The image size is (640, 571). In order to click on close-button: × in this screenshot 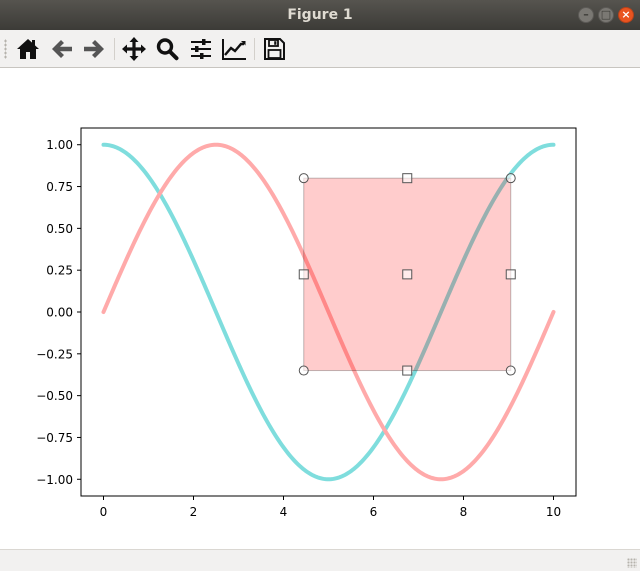, I will do `click(626, 15)`.